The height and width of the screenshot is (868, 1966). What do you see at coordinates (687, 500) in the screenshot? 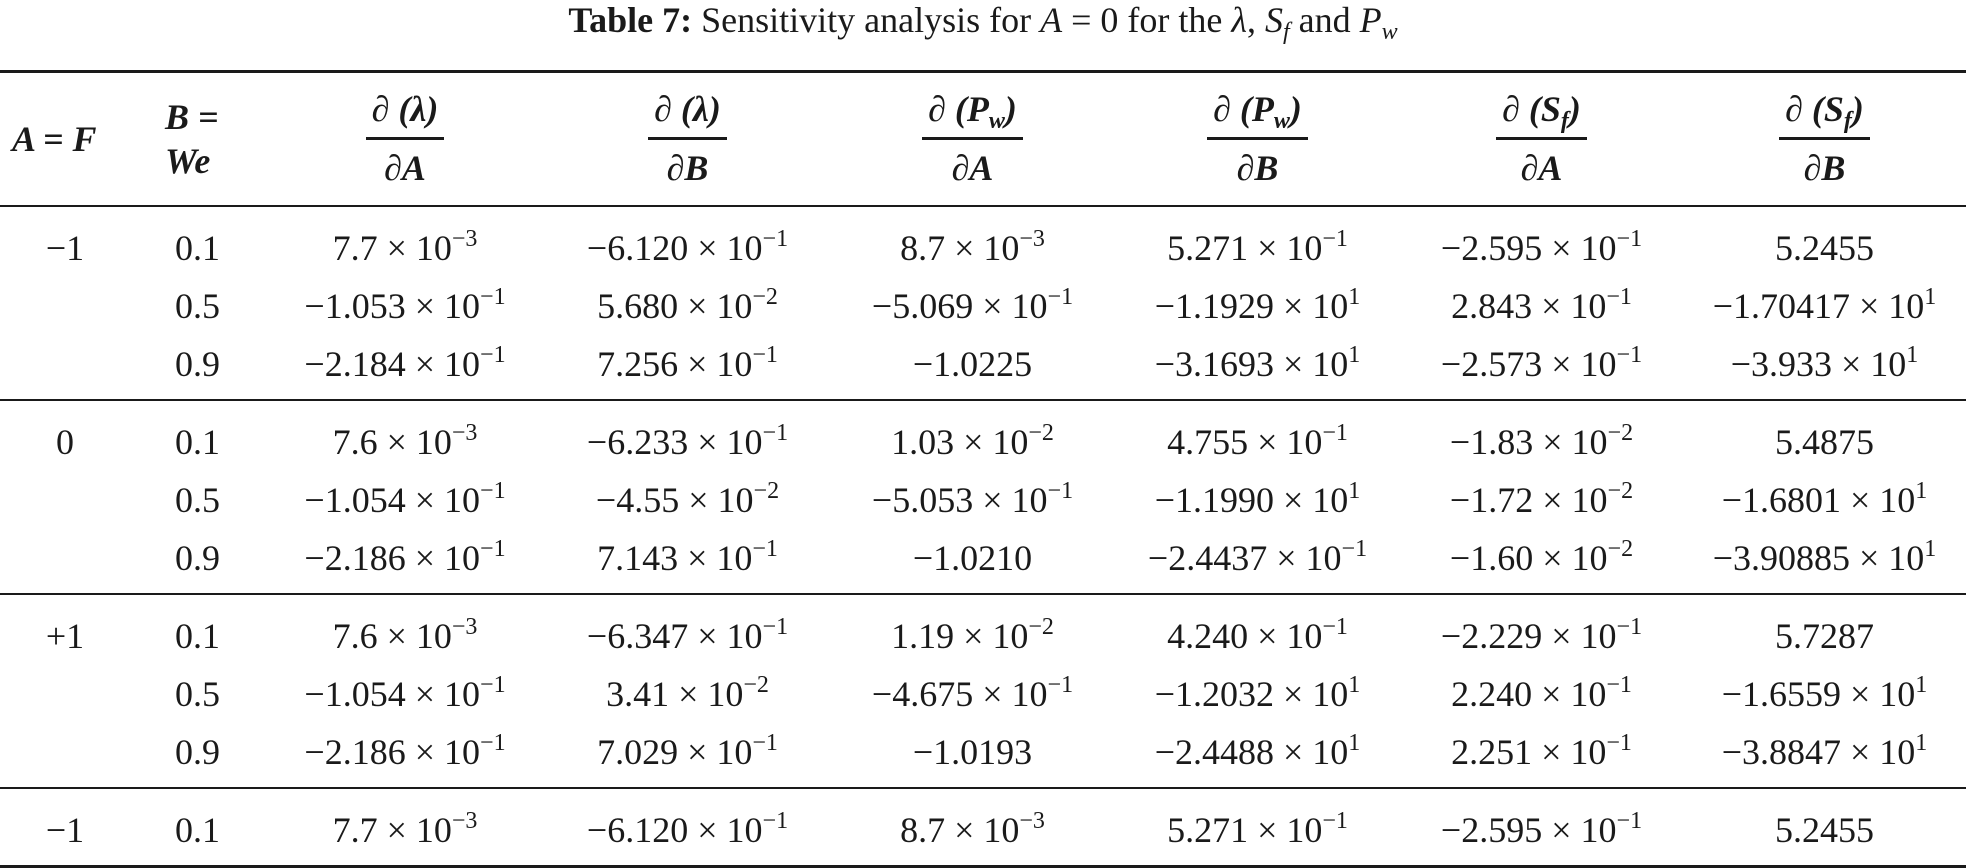
I see `sensitivity-cell: −4.55 × 10⁻²` at bounding box center [687, 500].